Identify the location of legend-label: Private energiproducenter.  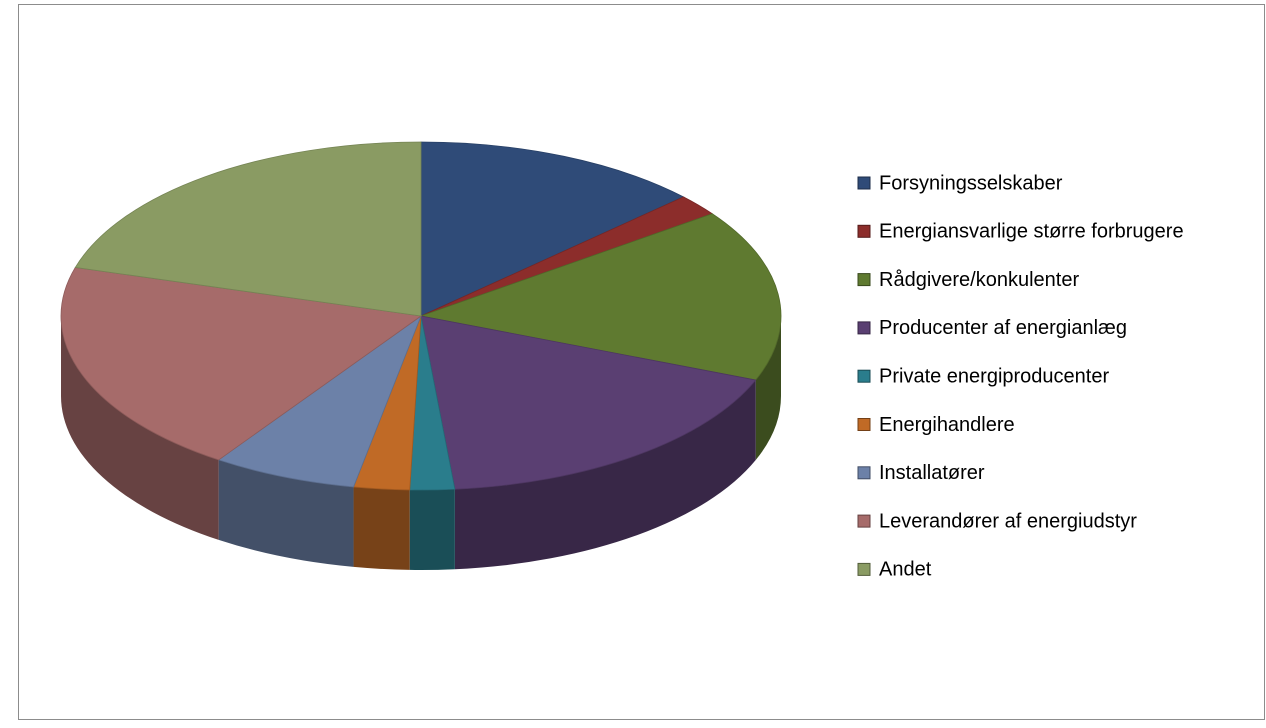
(994, 376).